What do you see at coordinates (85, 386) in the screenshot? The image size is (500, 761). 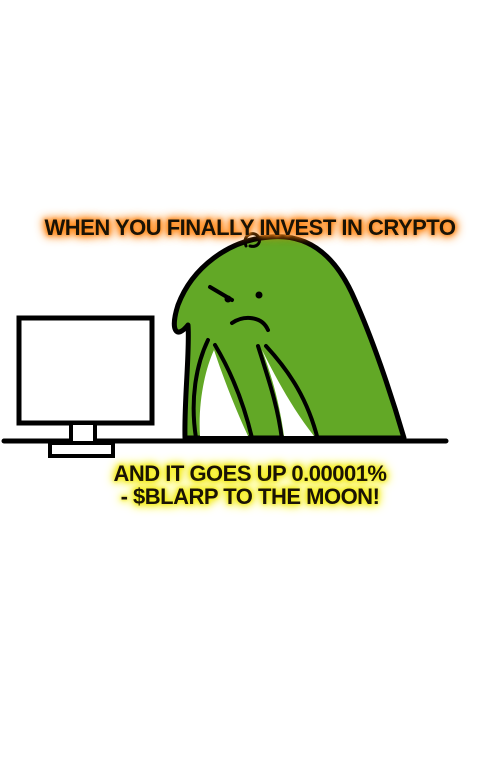 I see `computer-monitor` at bounding box center [85, 386].